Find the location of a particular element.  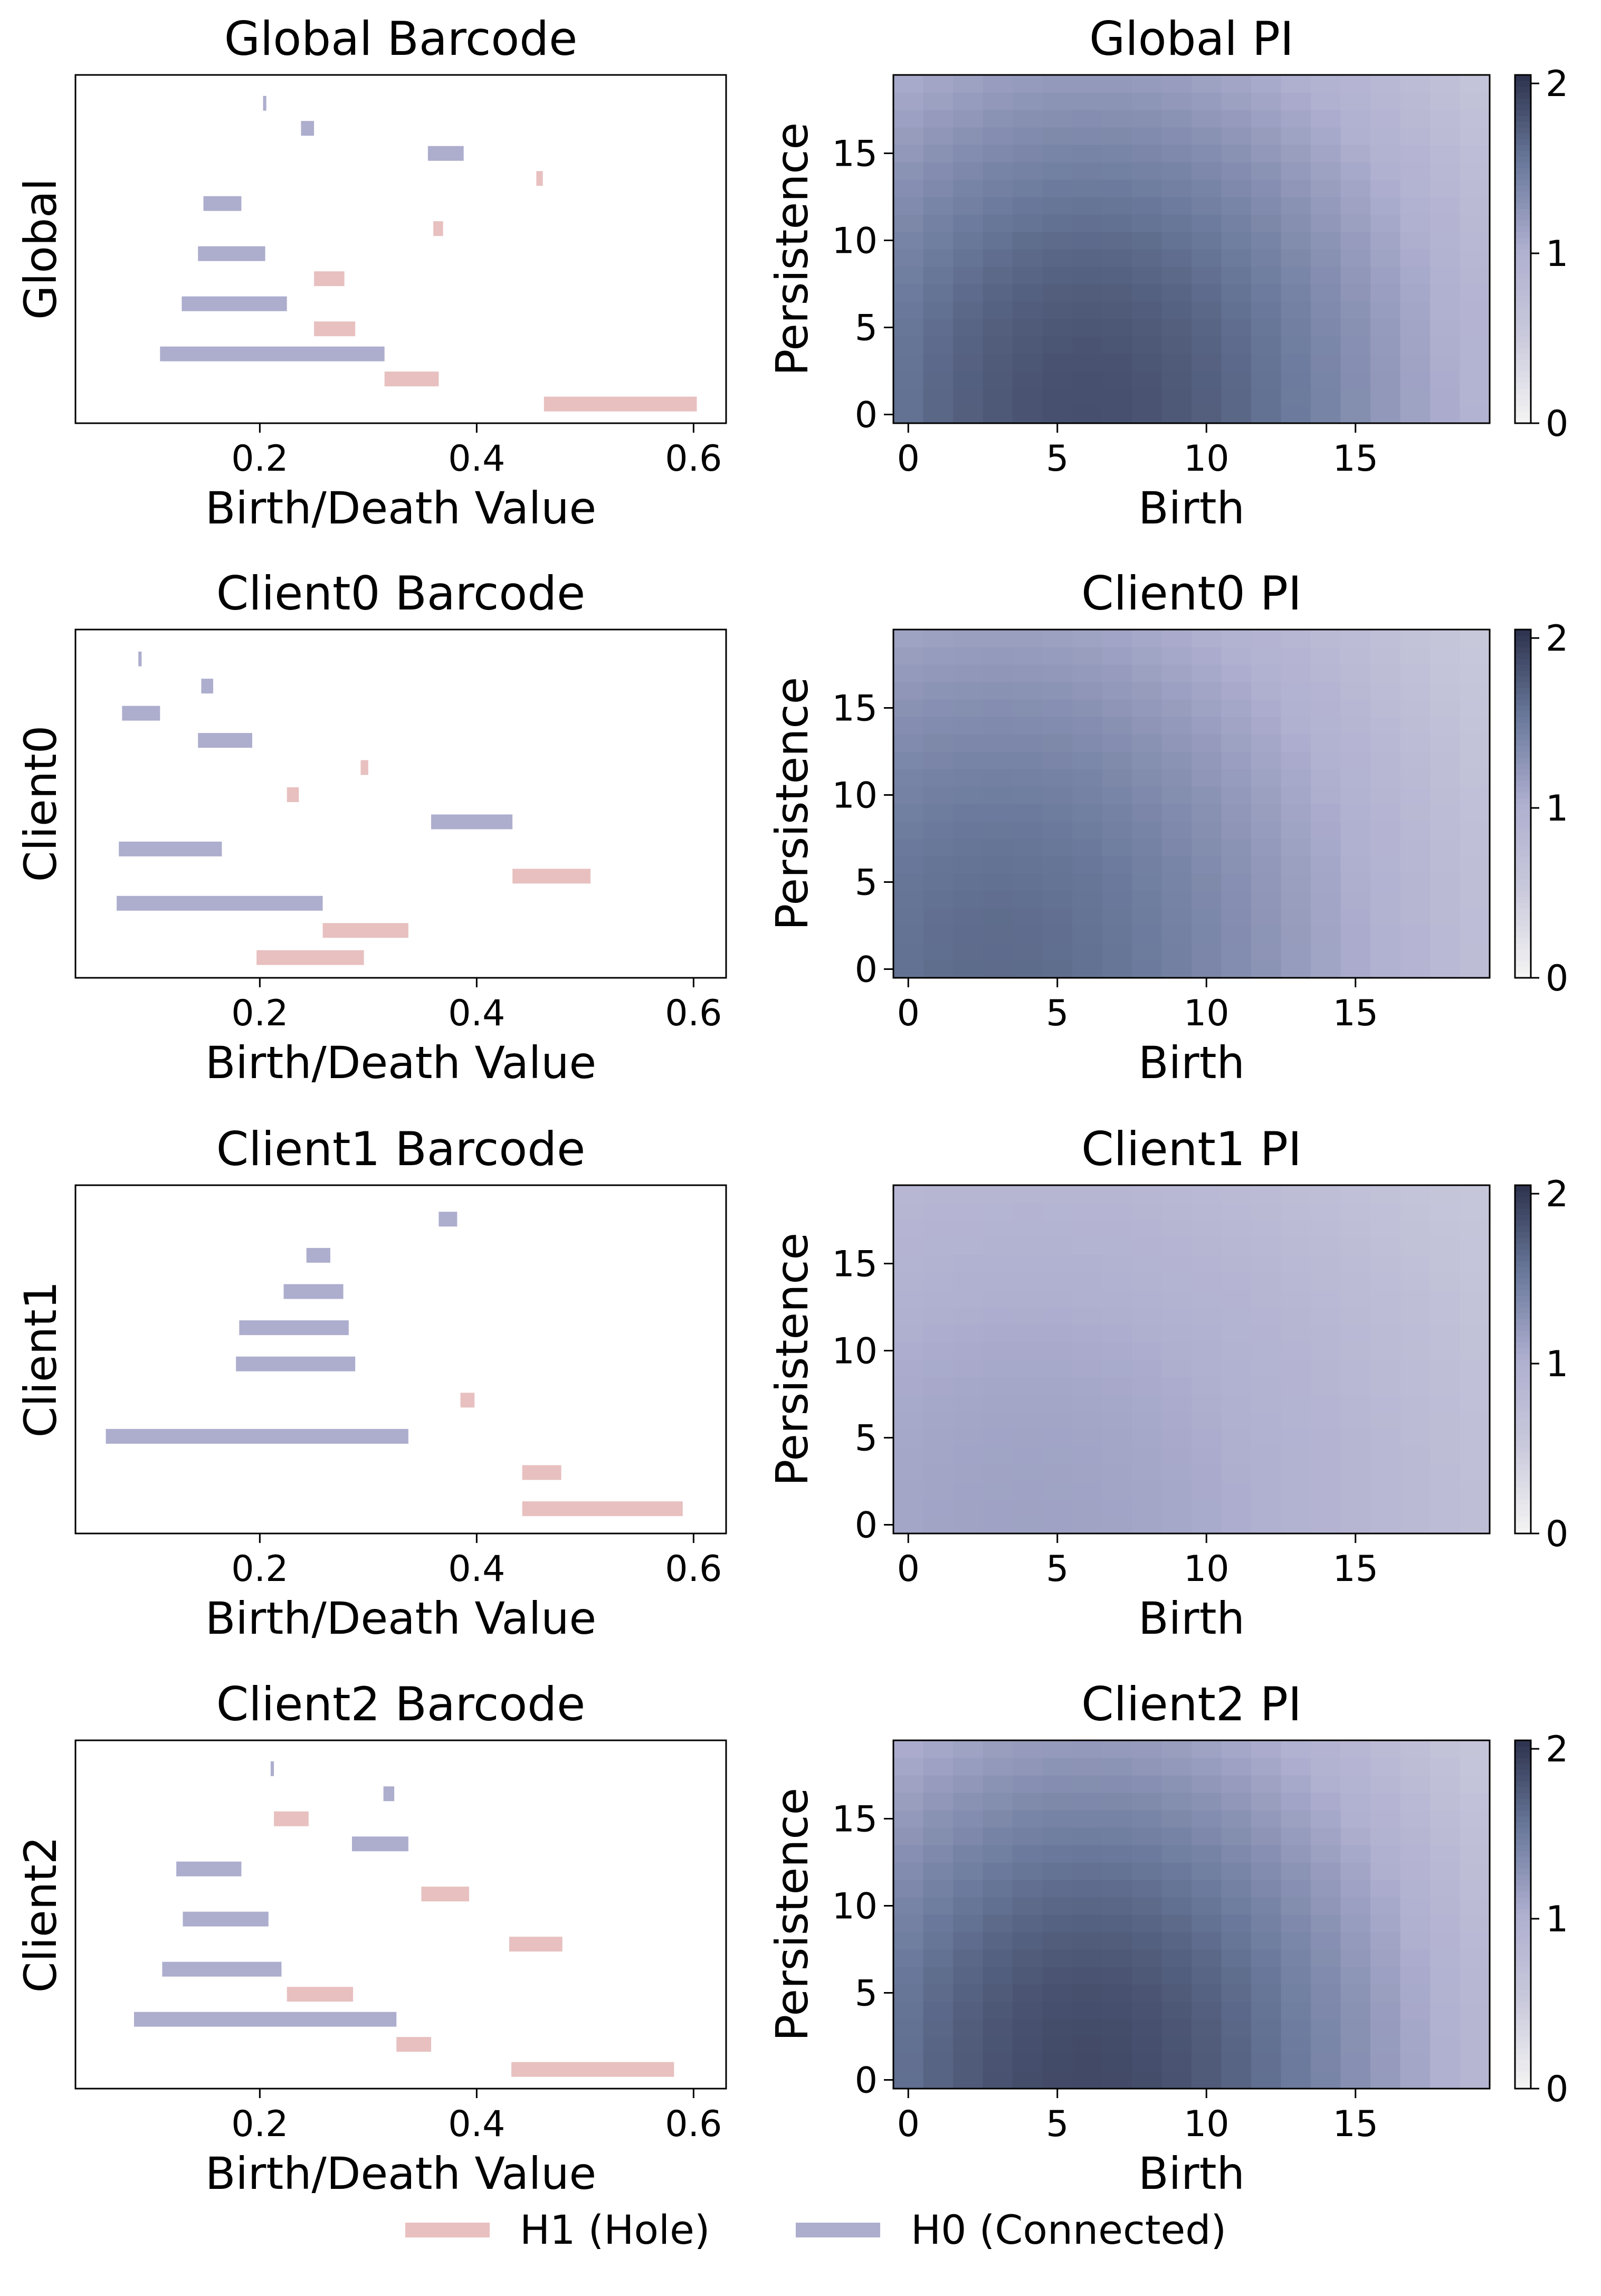

x-tick-label: 15 is located at coordinates (1355, 1569).